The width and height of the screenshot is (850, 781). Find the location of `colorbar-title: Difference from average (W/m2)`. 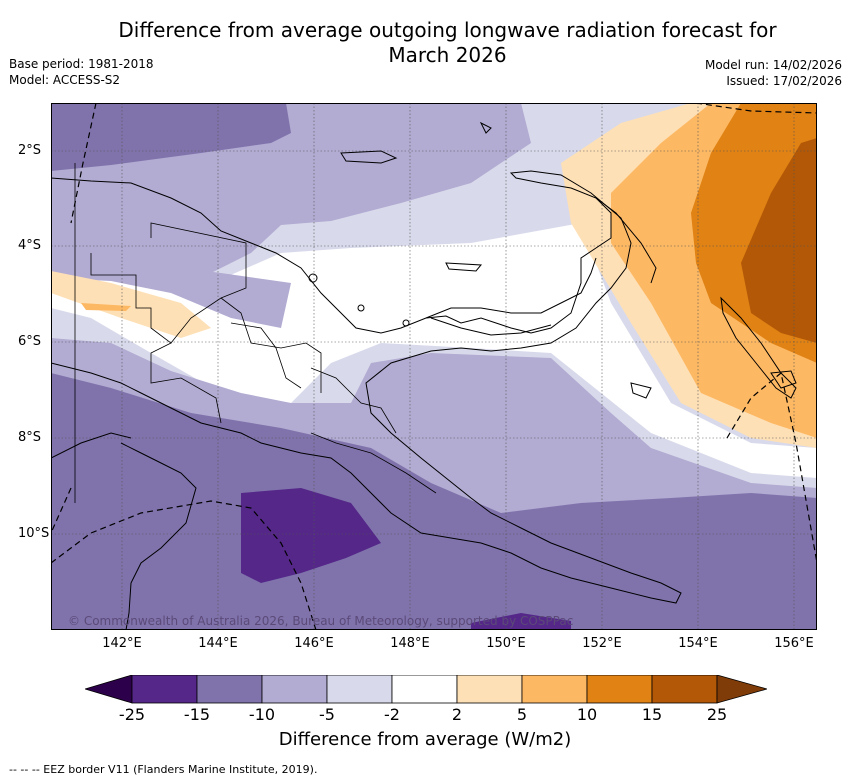

colorbar-title: Difference from average (W/m2) is located at coordinates (425, 739).